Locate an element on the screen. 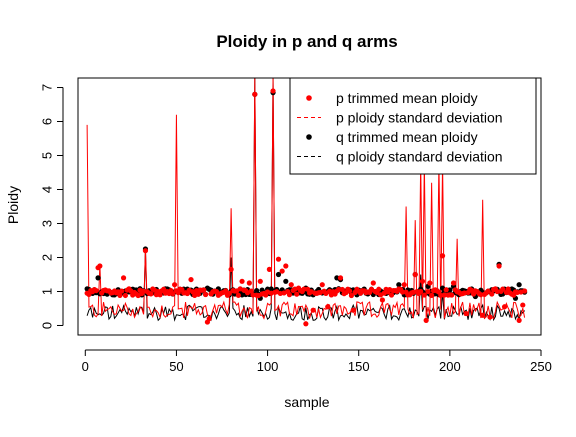  legend-label: p trimmed mean ploidy is located at coordinates (407, 98).